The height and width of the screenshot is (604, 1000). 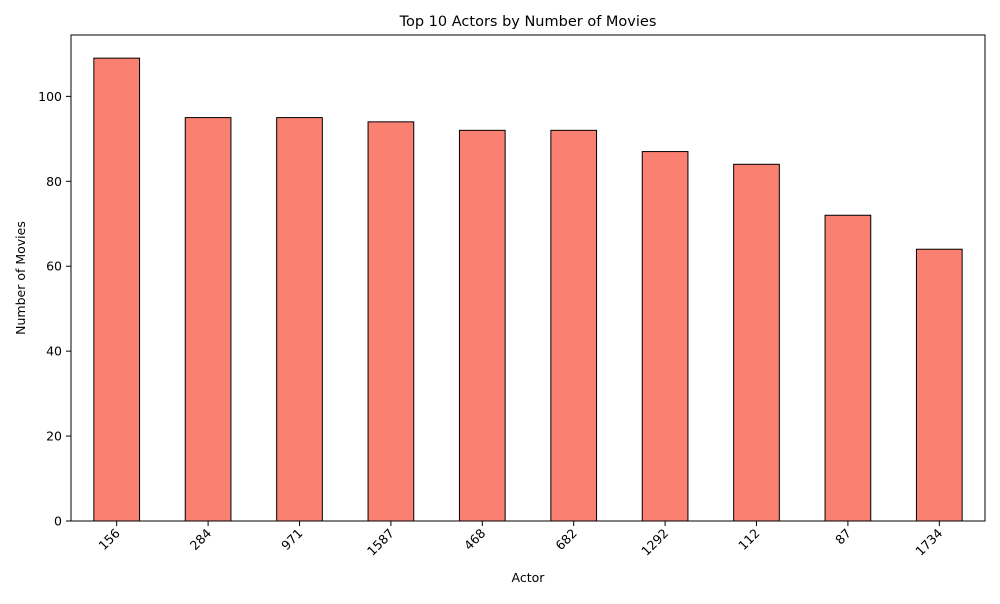 I want to click on x-tick-label: 682, so click(x=565, y=539).